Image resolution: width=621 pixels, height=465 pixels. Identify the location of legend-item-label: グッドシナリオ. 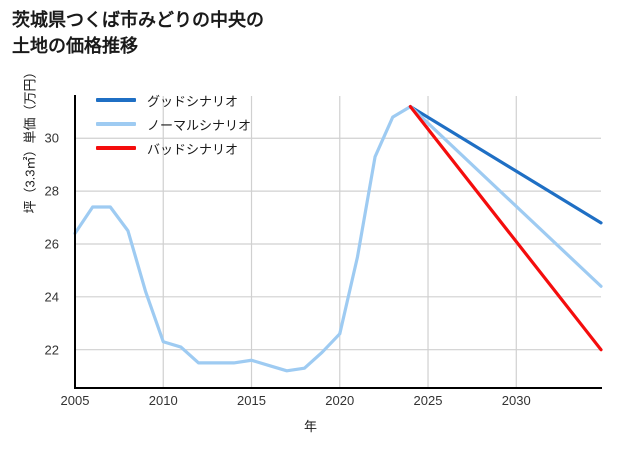
(193, 101).